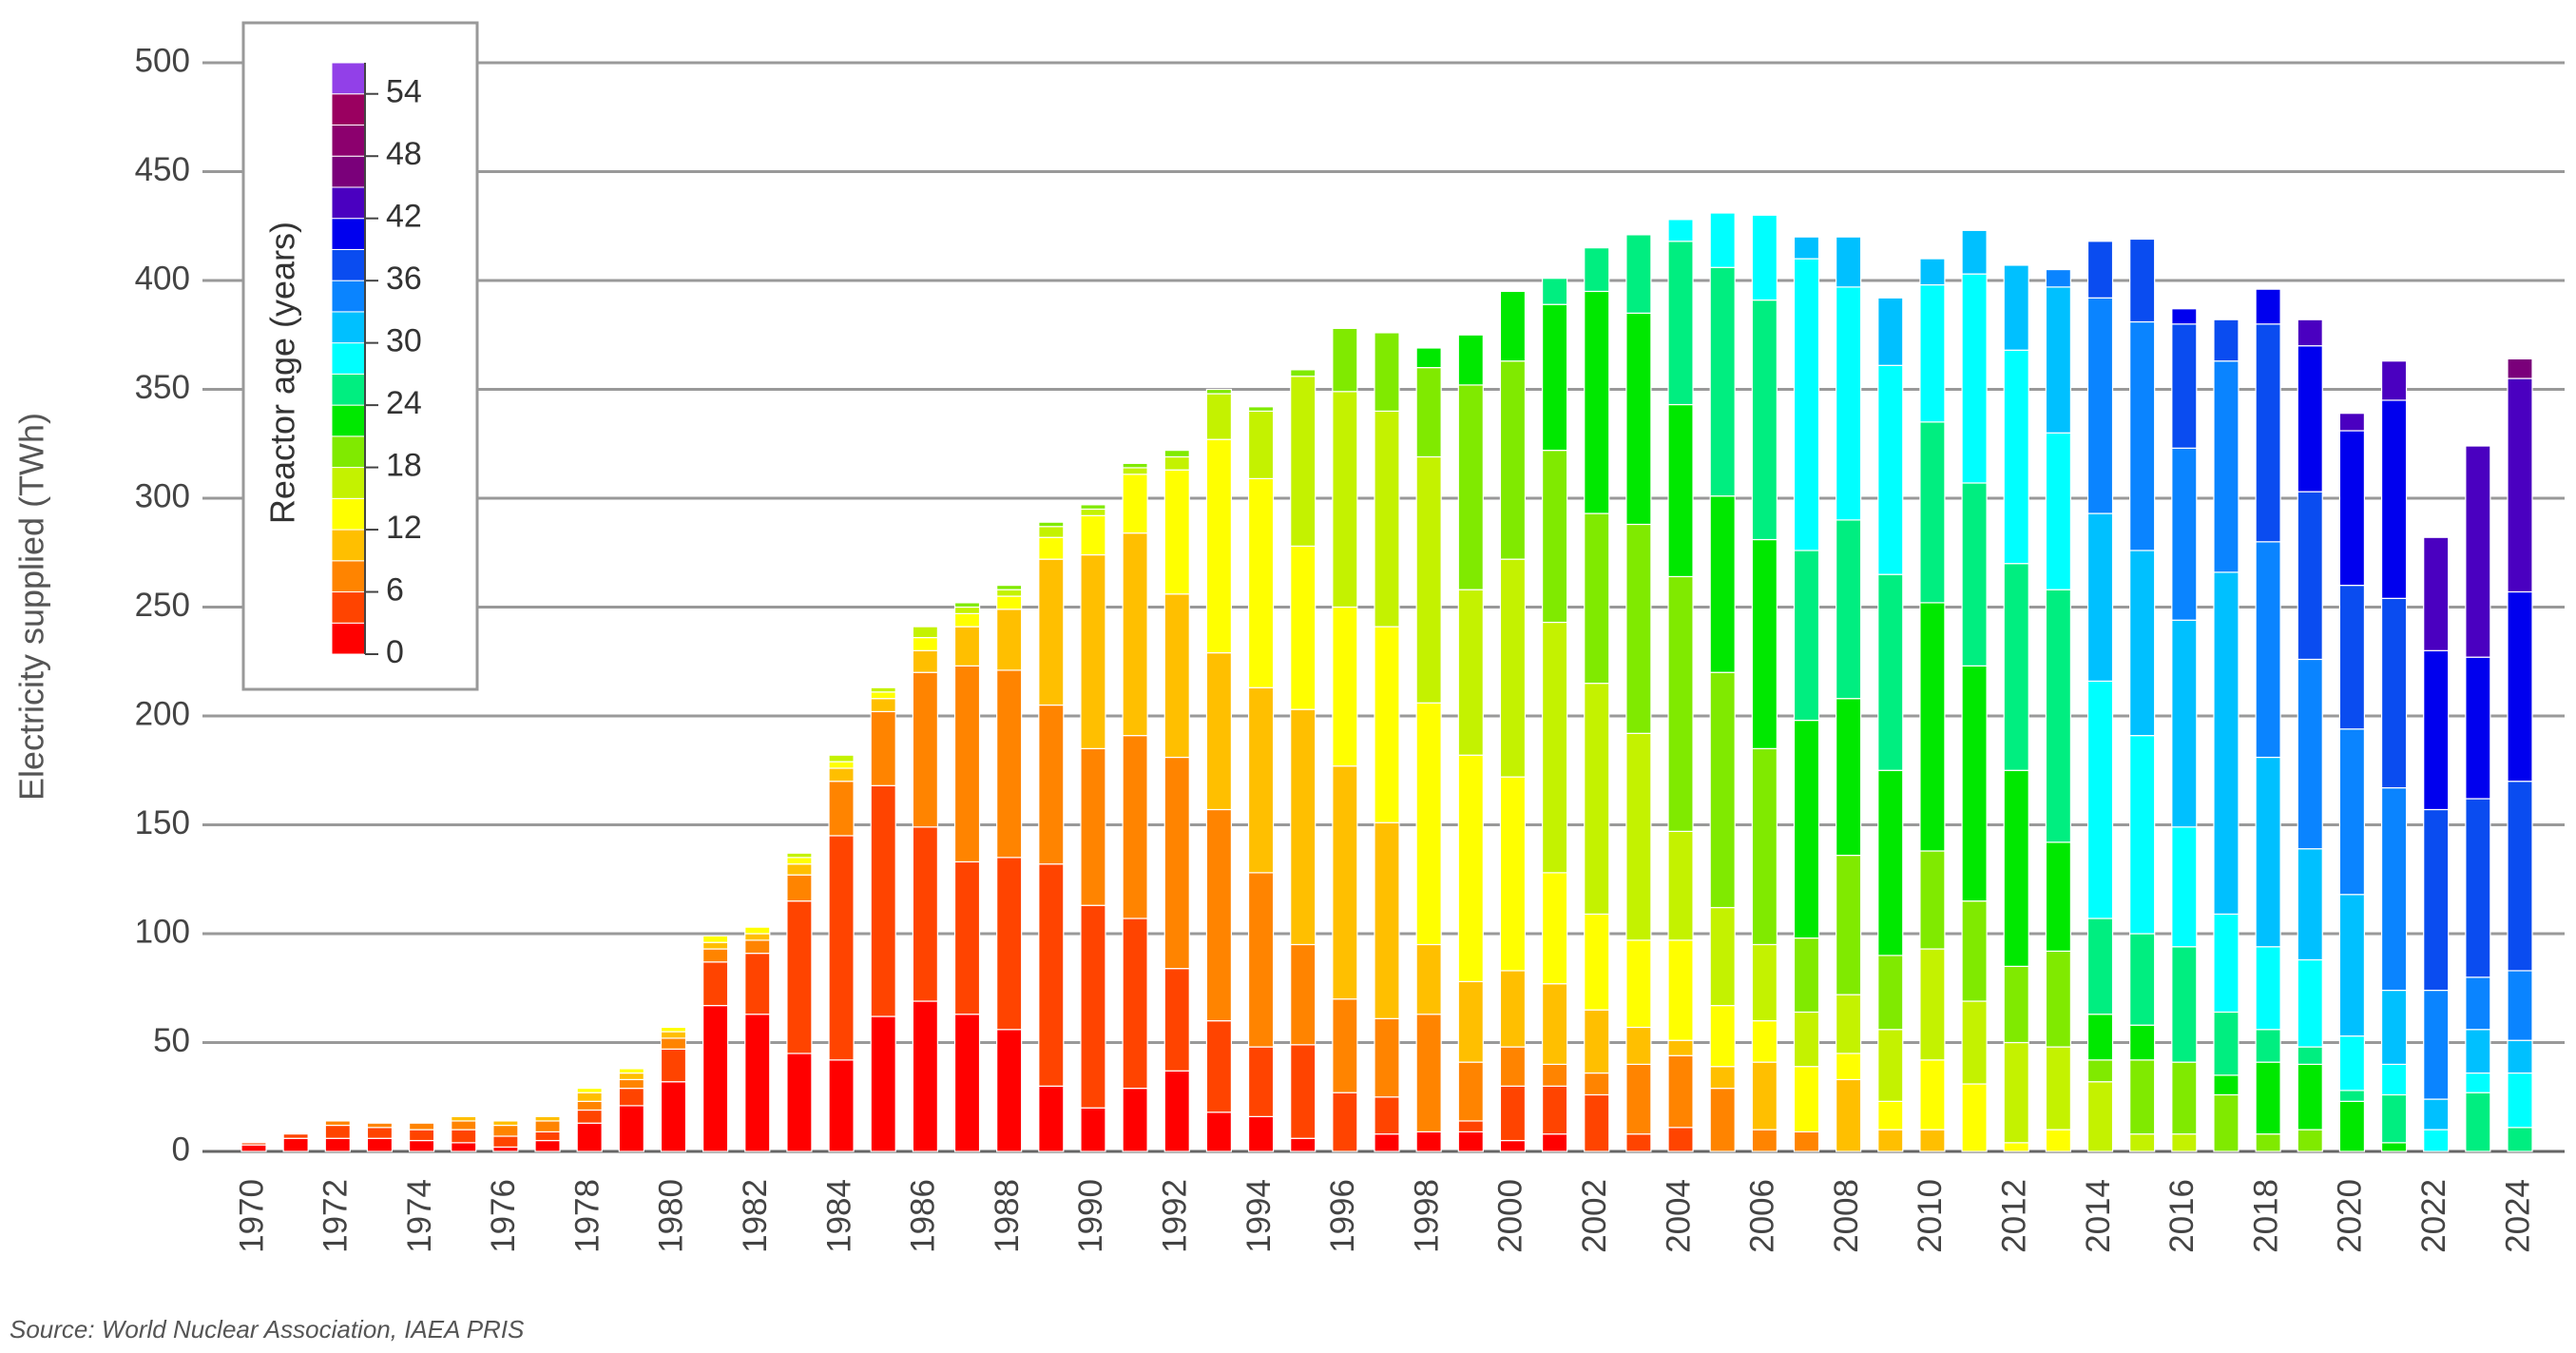  I want to click on x-tick-label: 1980, so click(671, 1216).